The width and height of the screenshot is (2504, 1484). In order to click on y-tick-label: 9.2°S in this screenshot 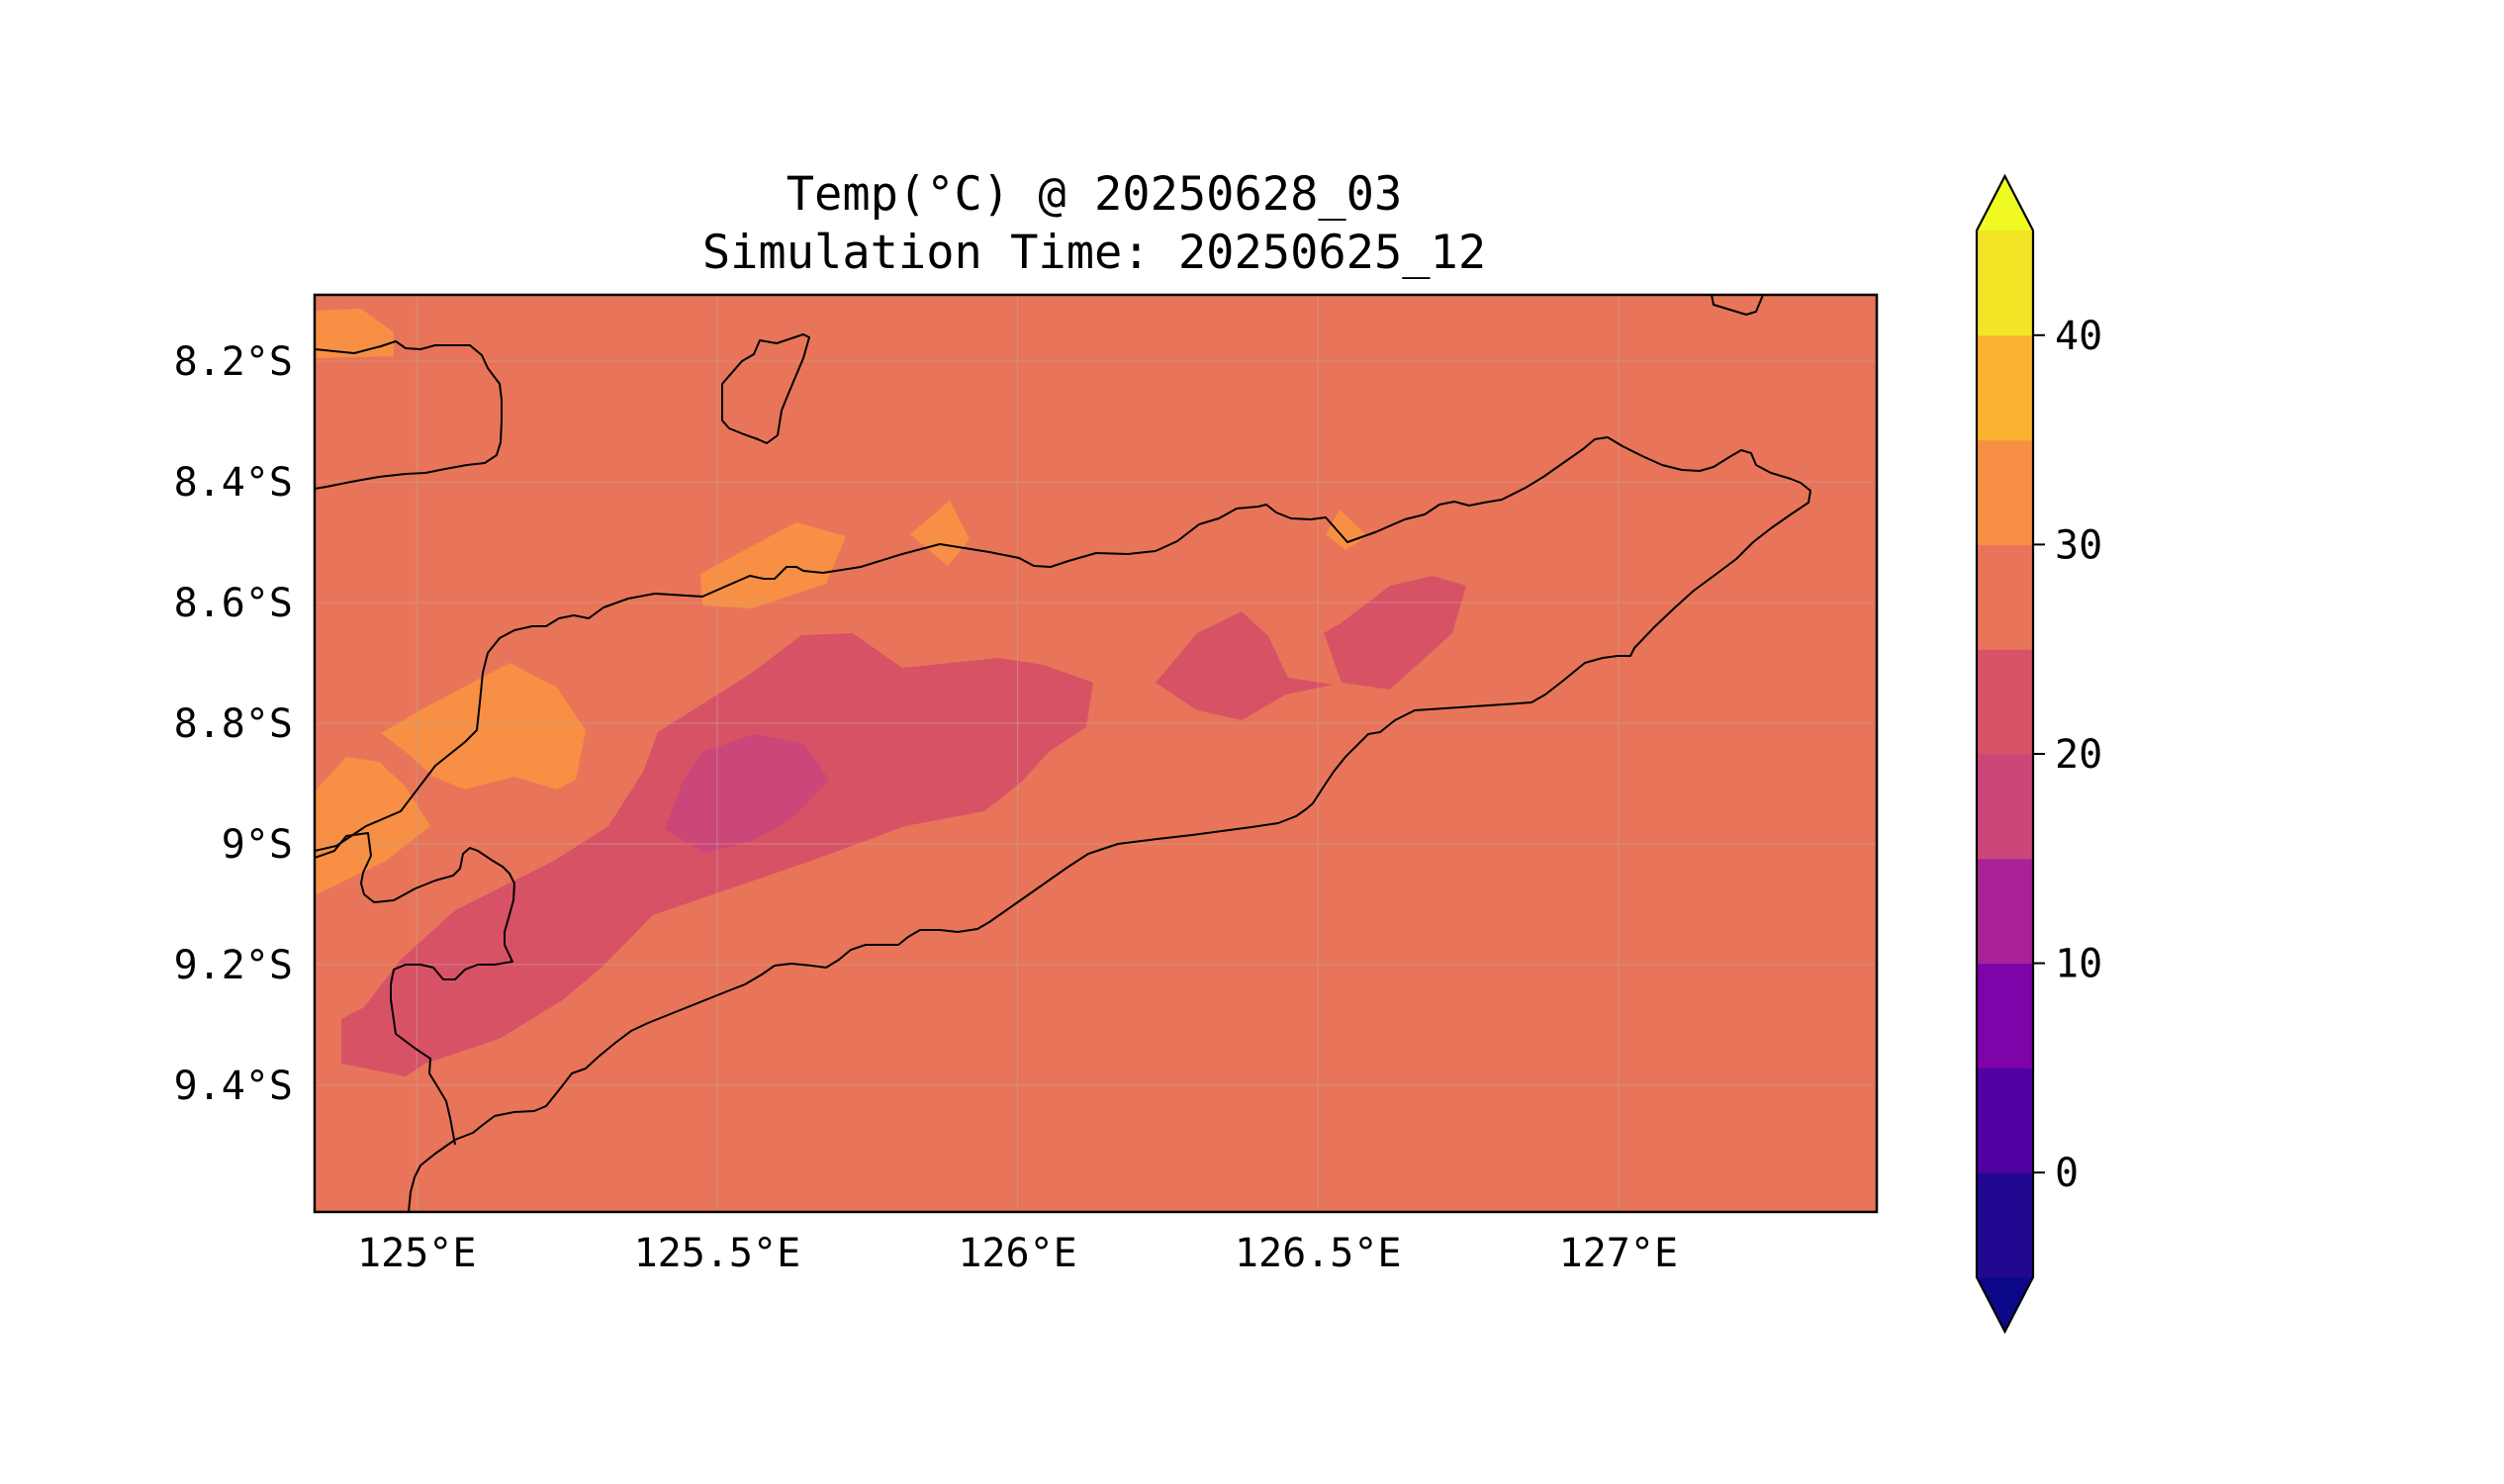, I will do `click(233, 965)`.